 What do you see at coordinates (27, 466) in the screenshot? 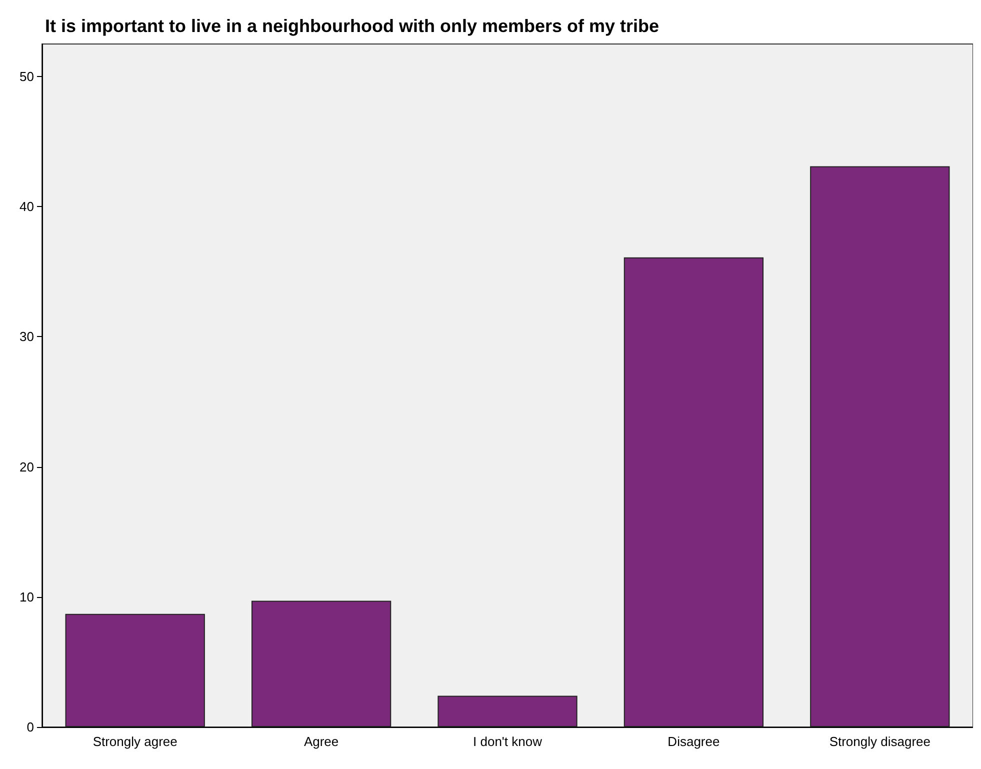
I see `y-tick-label: 20` at bounding box center [27, 466].